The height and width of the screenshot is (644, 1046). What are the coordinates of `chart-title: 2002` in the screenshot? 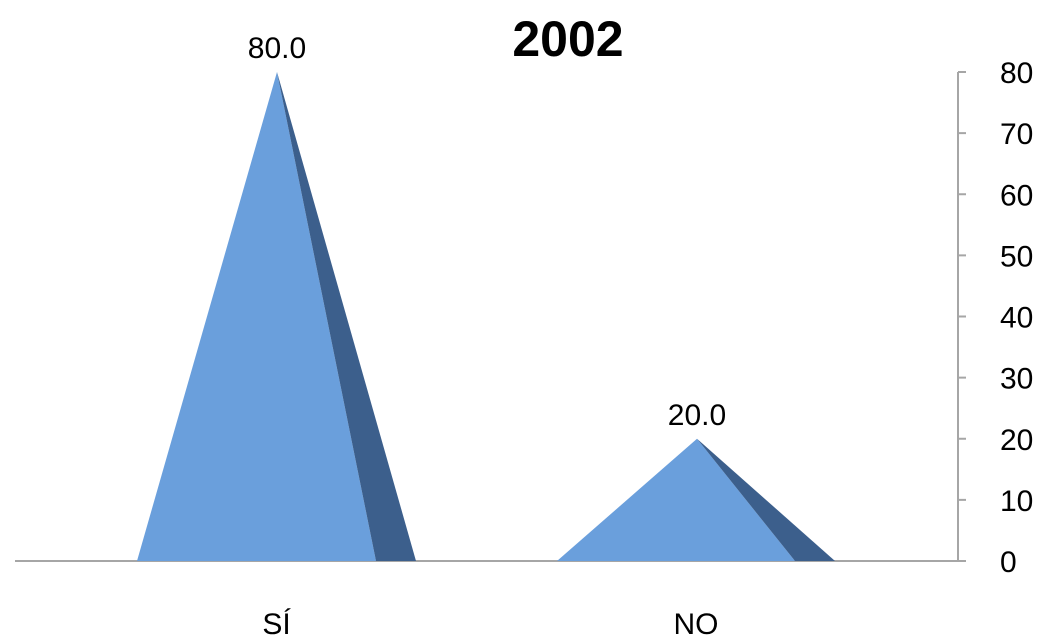 It's located at (567, 39).